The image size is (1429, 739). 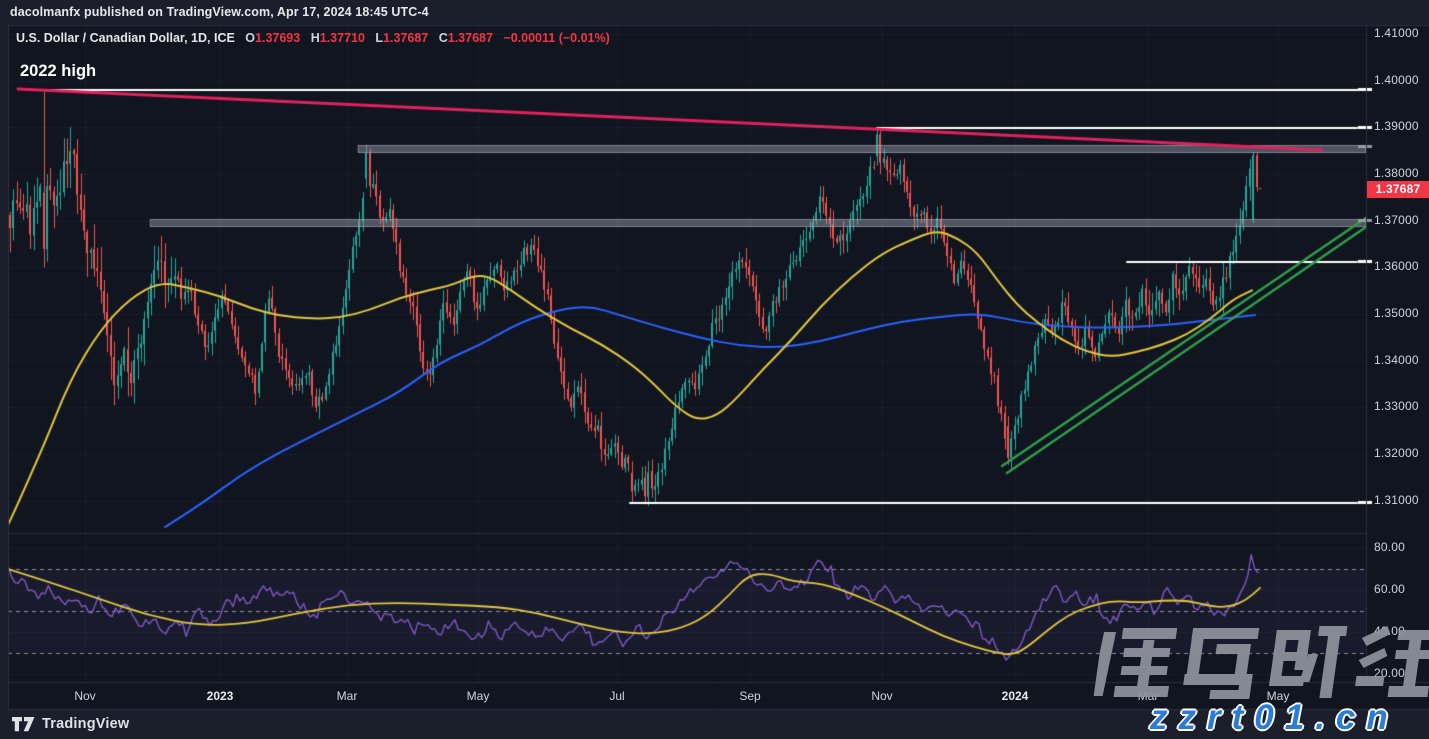 I want to click on close-value: 1.37687, so click(x=470, y=38).